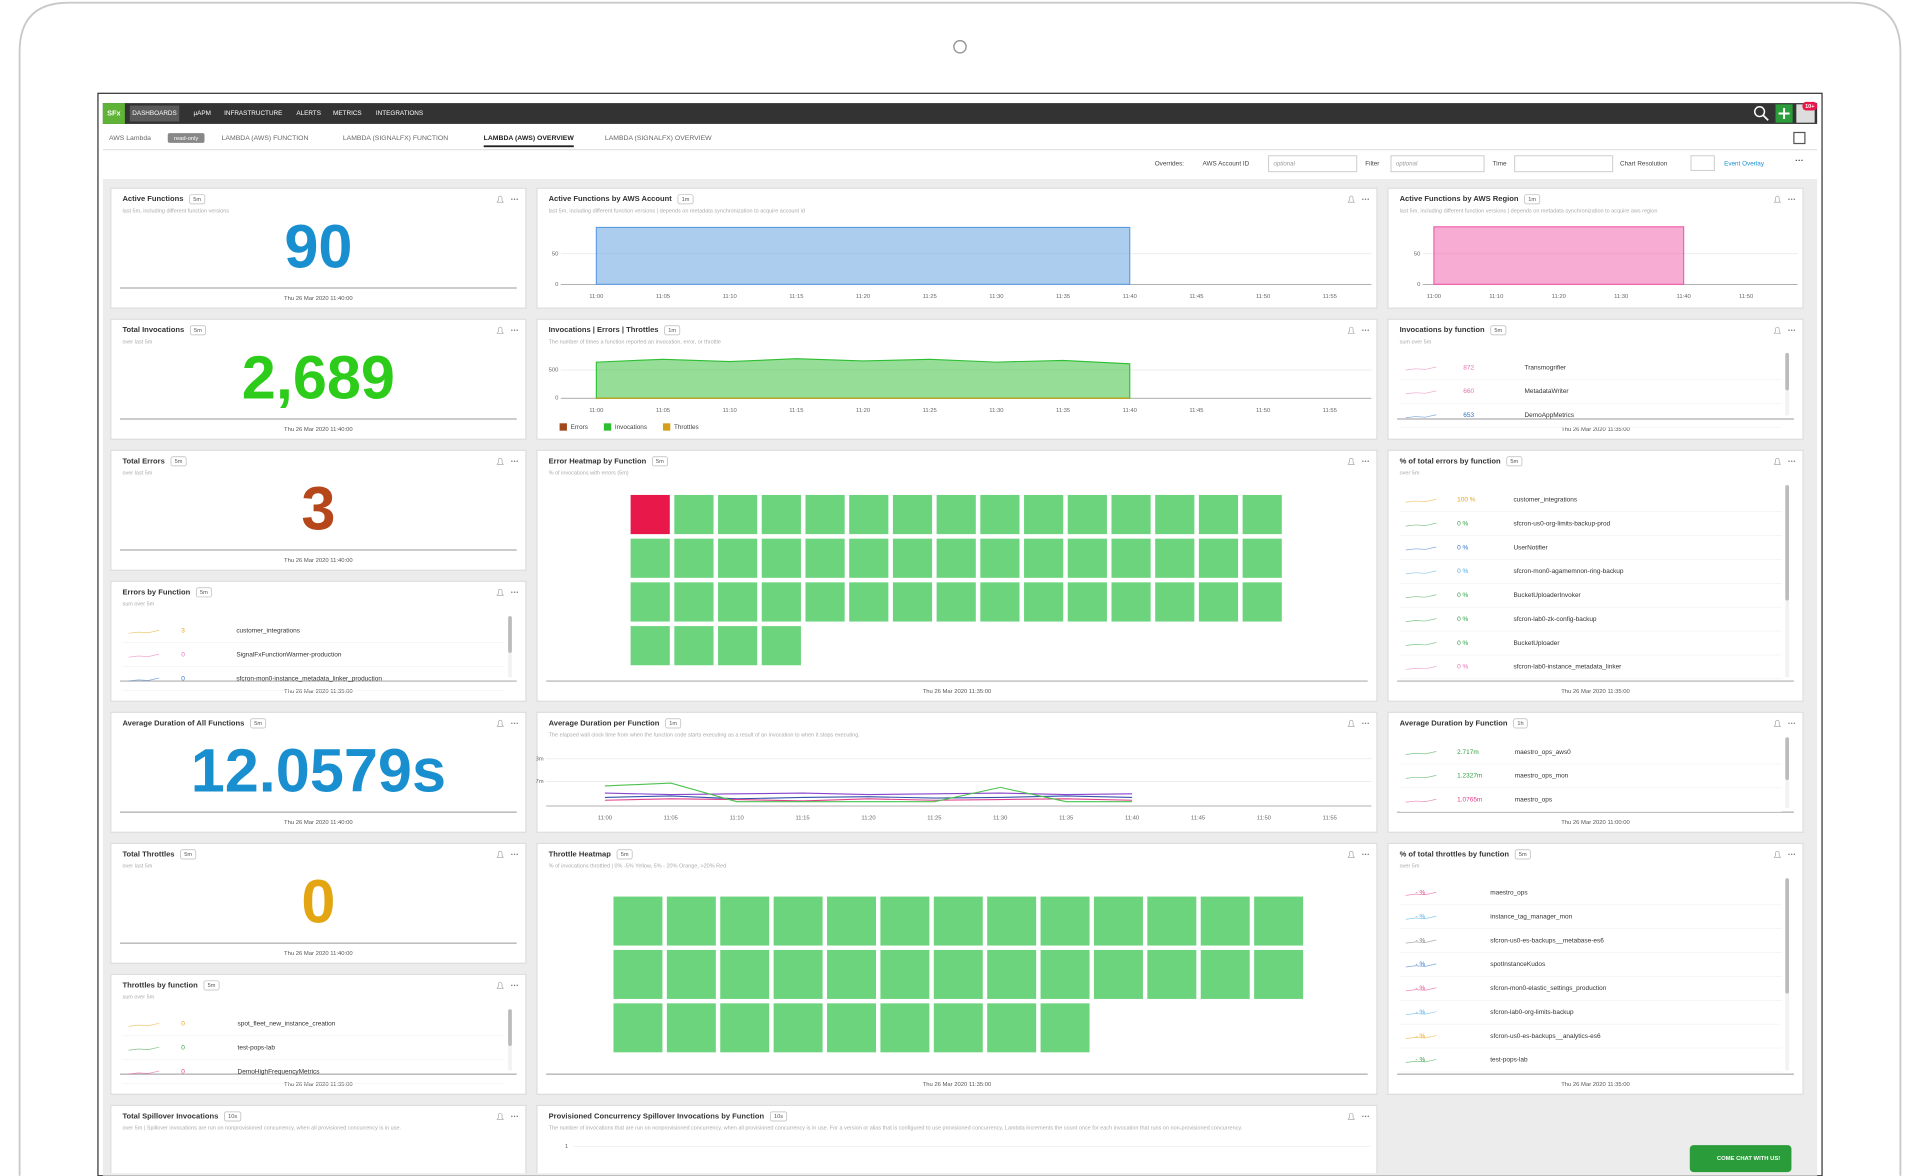 This screenshot has height=1176, width=1920. I want to click on search-icon, so click(1759, 112).